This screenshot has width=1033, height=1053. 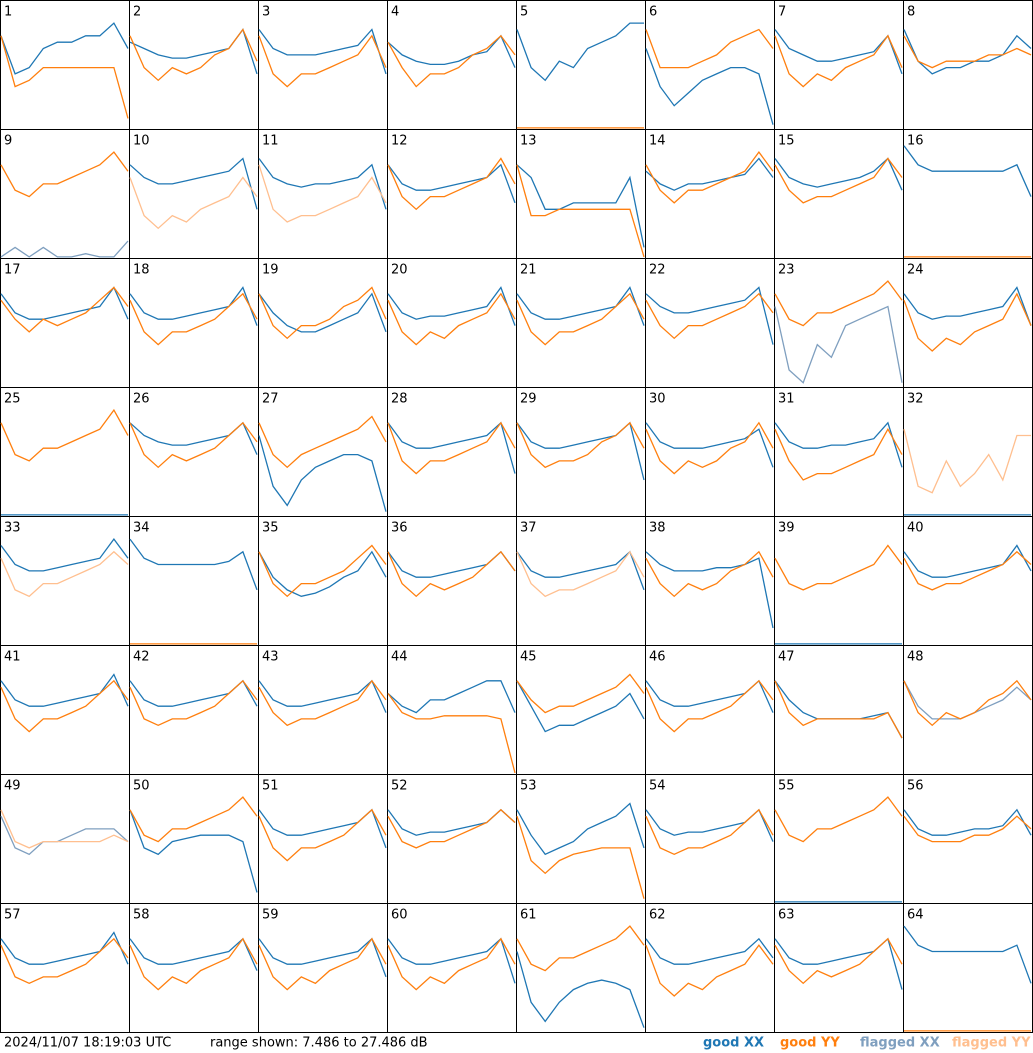 What do you see at coordinates (915, 141) in the screenshot?
I see `panel-label: 16` at bounding box center [915, 141].